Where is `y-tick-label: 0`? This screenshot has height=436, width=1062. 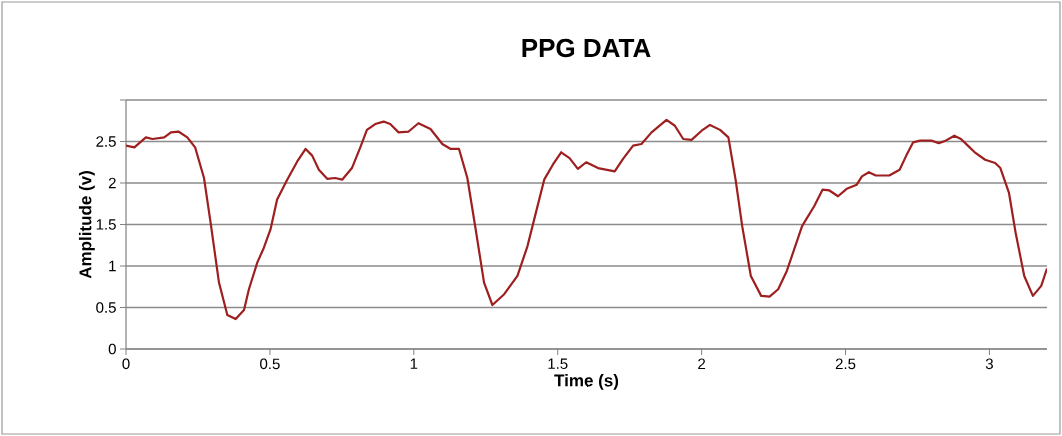 y-tick-label: 0 is located at coordinates (112, 349).